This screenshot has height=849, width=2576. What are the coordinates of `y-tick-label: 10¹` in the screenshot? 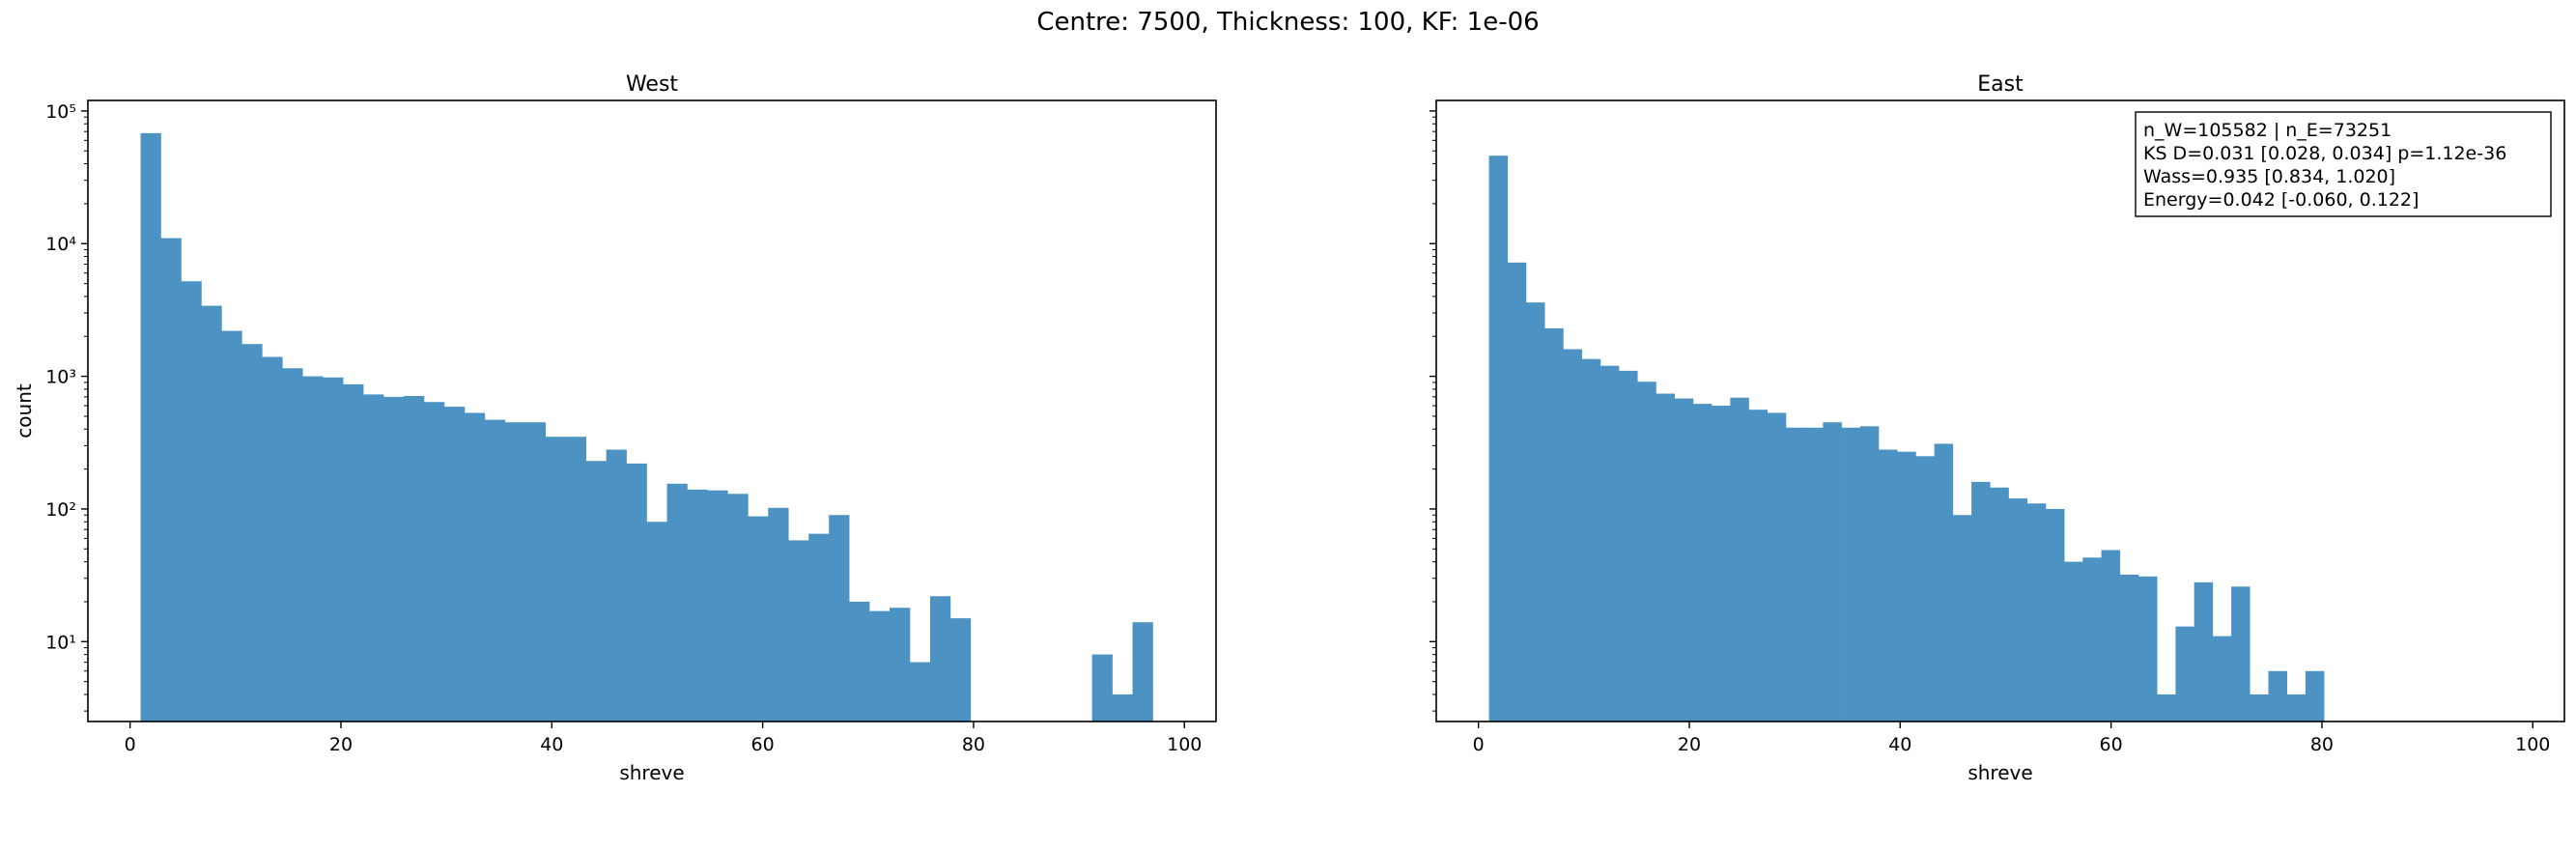 It's located at (60, 642).